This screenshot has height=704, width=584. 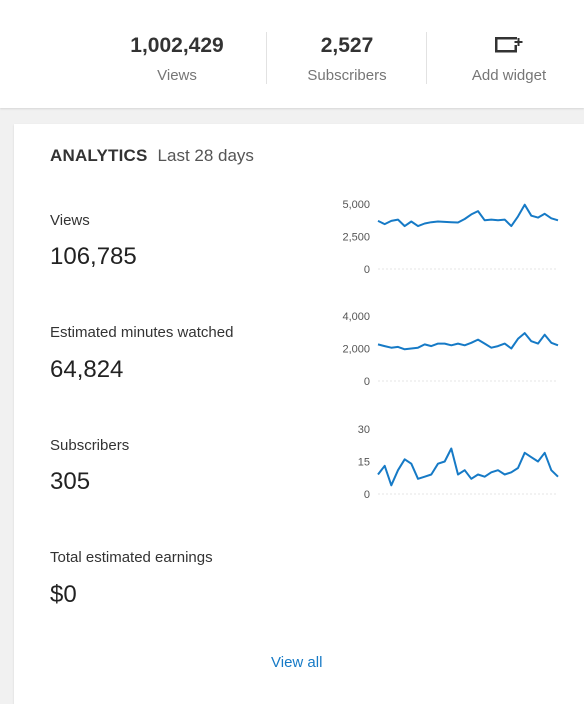 I want to click on y-tick-label: 4,000, so click(x=356, y=317).